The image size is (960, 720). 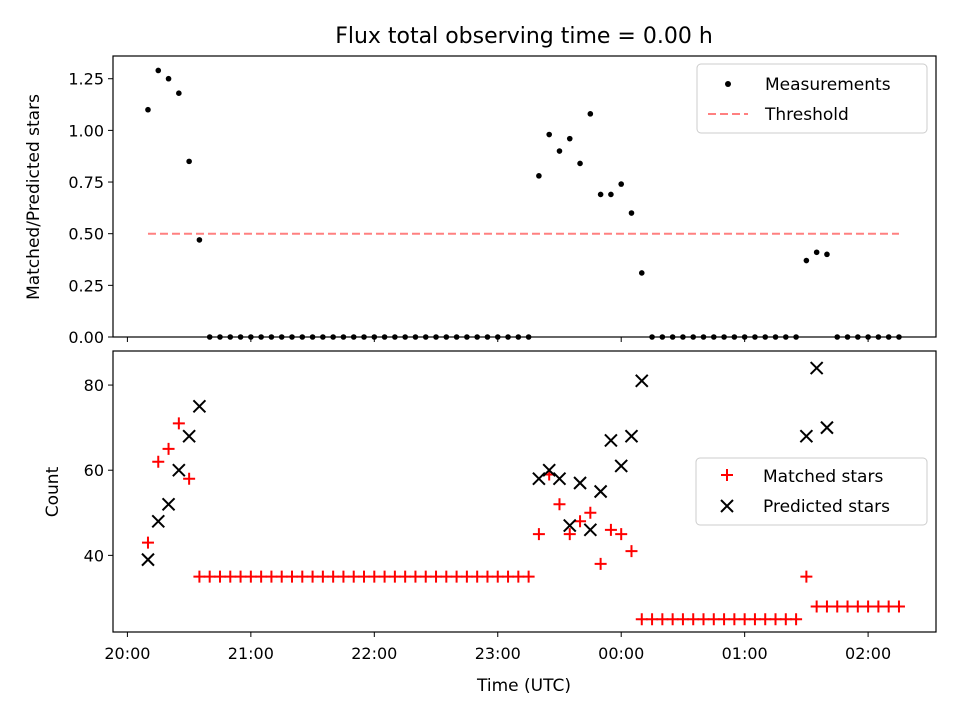 What do you see at coordinates (812, 98) in the screenshot?
I see `top-legend: Measurements Threshold` at bounding box center [812, 98].